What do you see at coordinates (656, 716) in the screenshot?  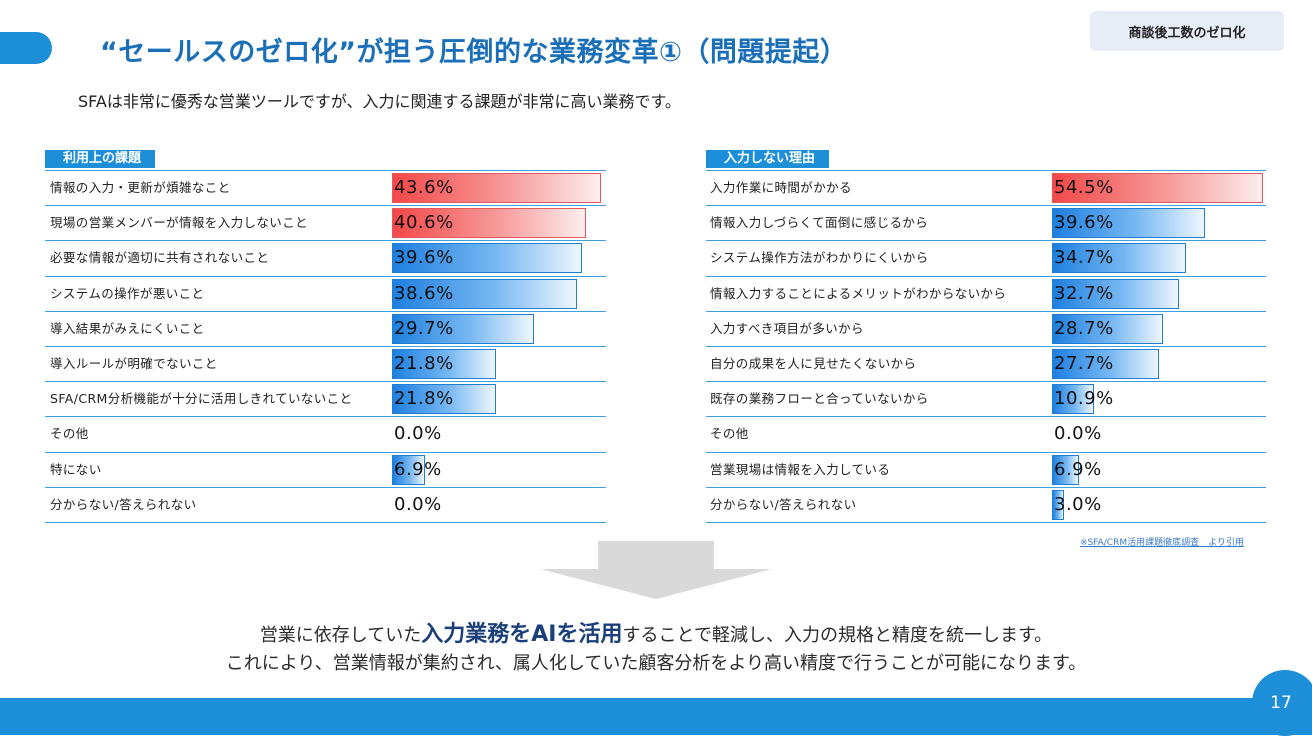 I see `footer-bar` at bounding box center [656, 716].